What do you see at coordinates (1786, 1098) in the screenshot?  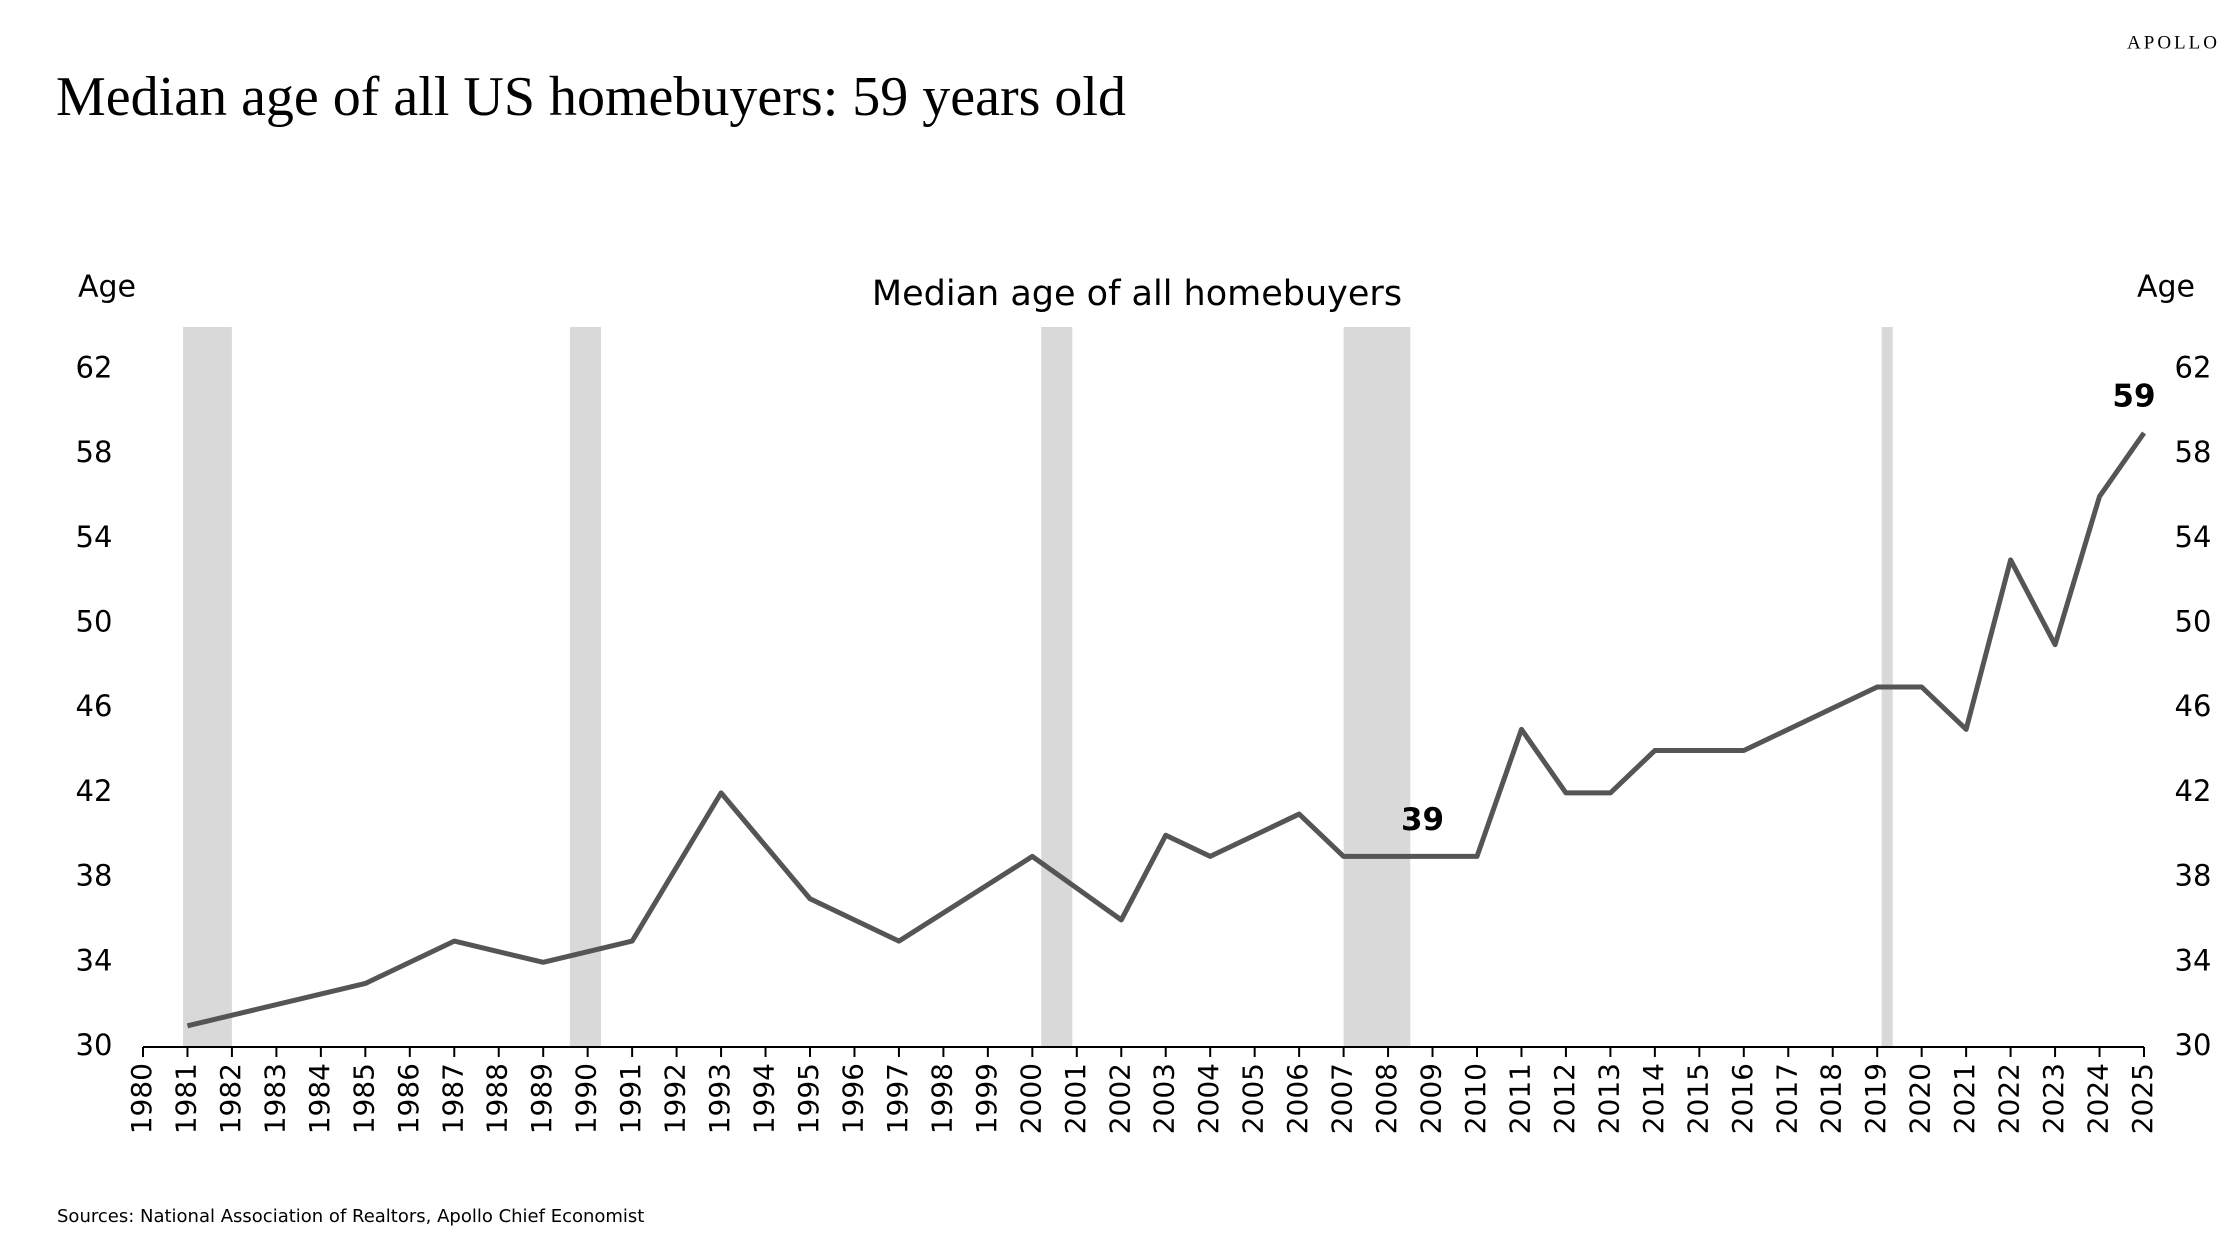 I see `x-tick-label: 2017` at bounding box center [1786, 1098].